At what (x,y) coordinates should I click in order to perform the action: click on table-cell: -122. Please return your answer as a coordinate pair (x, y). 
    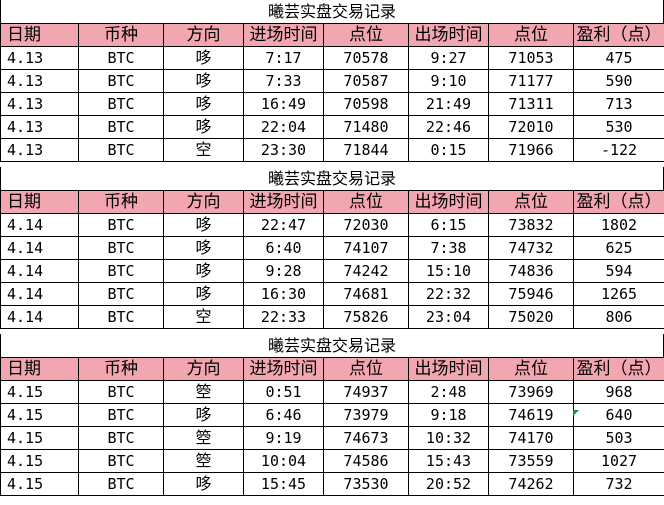
    Looking at the image, I should click on (618, 150).